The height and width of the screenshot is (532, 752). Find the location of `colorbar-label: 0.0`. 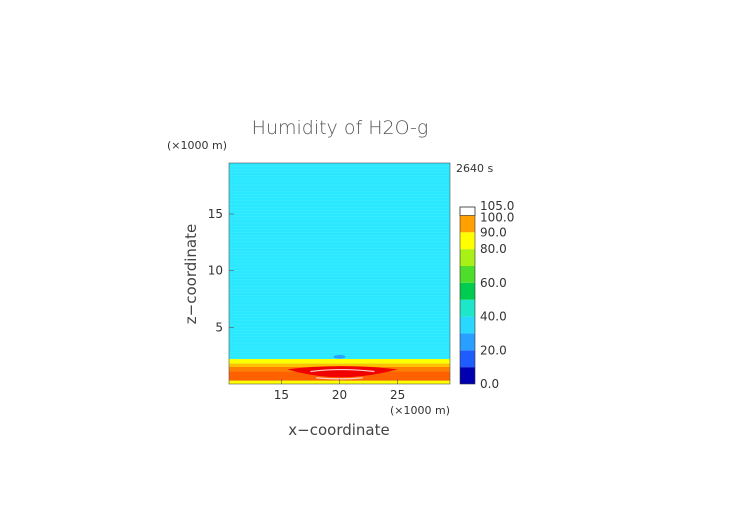

colorbar-label: 0.0 is located at coordinates (489, 384).